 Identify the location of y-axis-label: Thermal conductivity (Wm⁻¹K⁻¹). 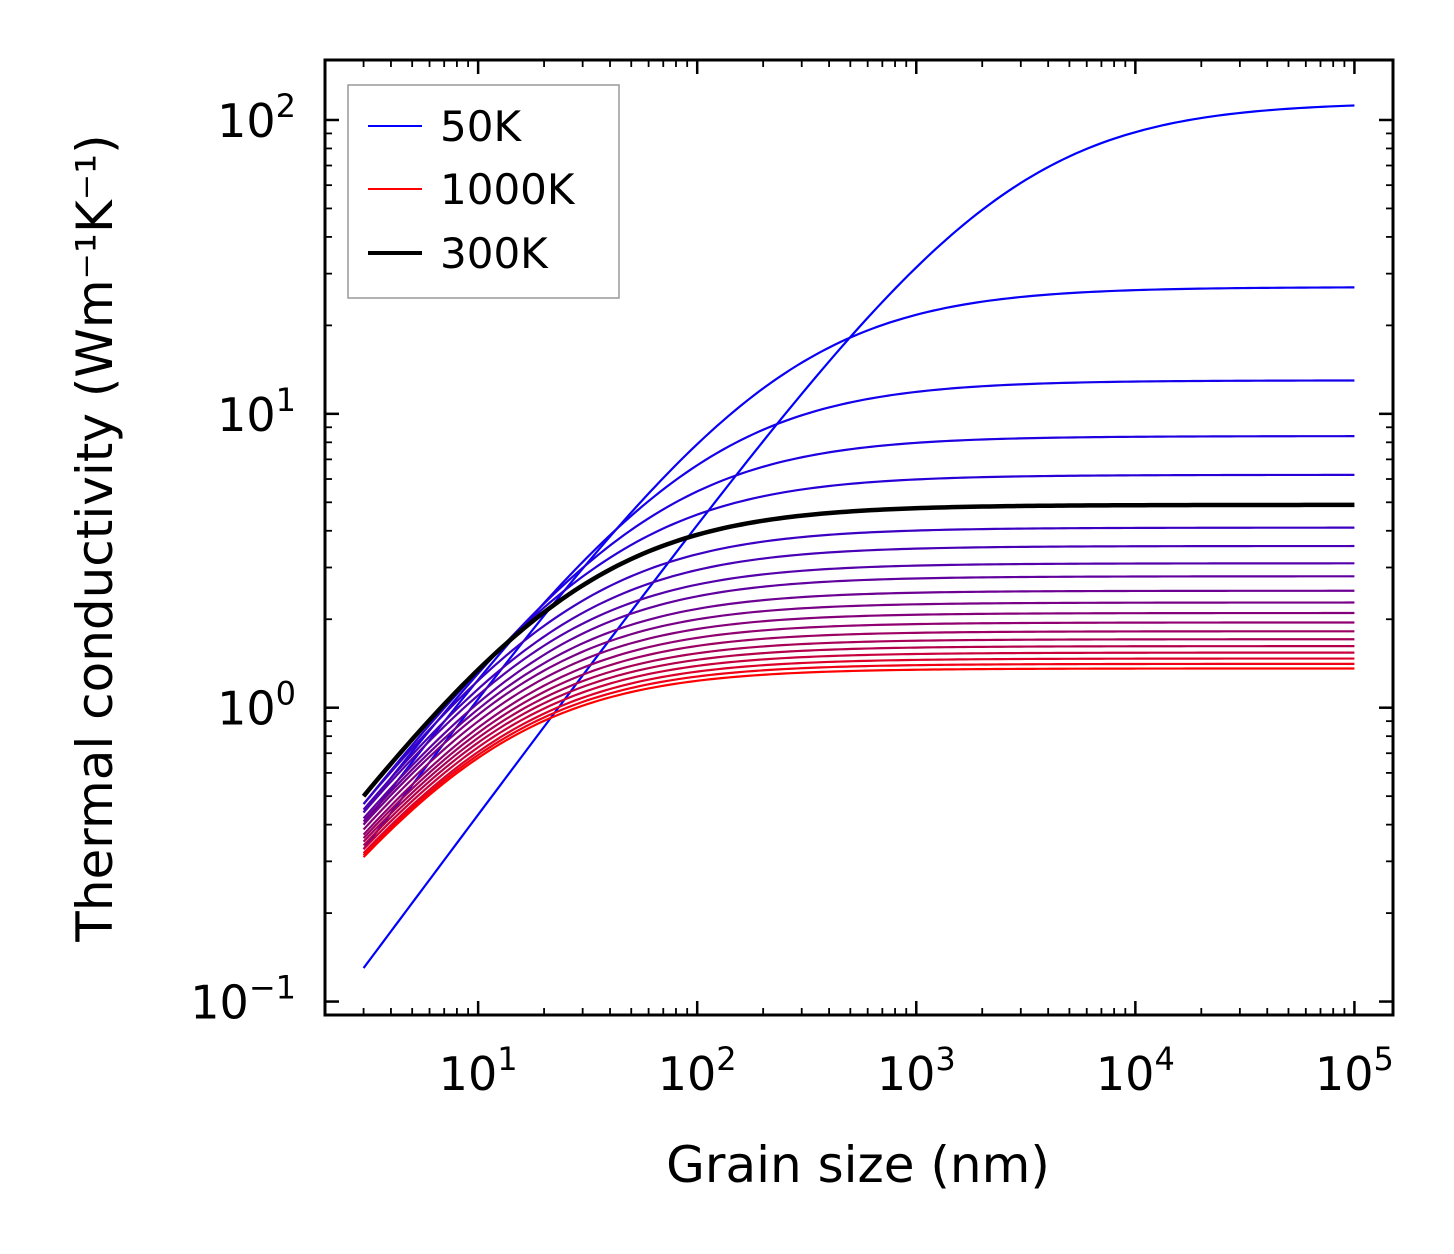
(95, 538).